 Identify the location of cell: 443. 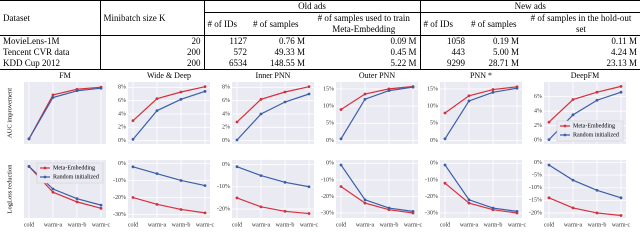
(444, 52).